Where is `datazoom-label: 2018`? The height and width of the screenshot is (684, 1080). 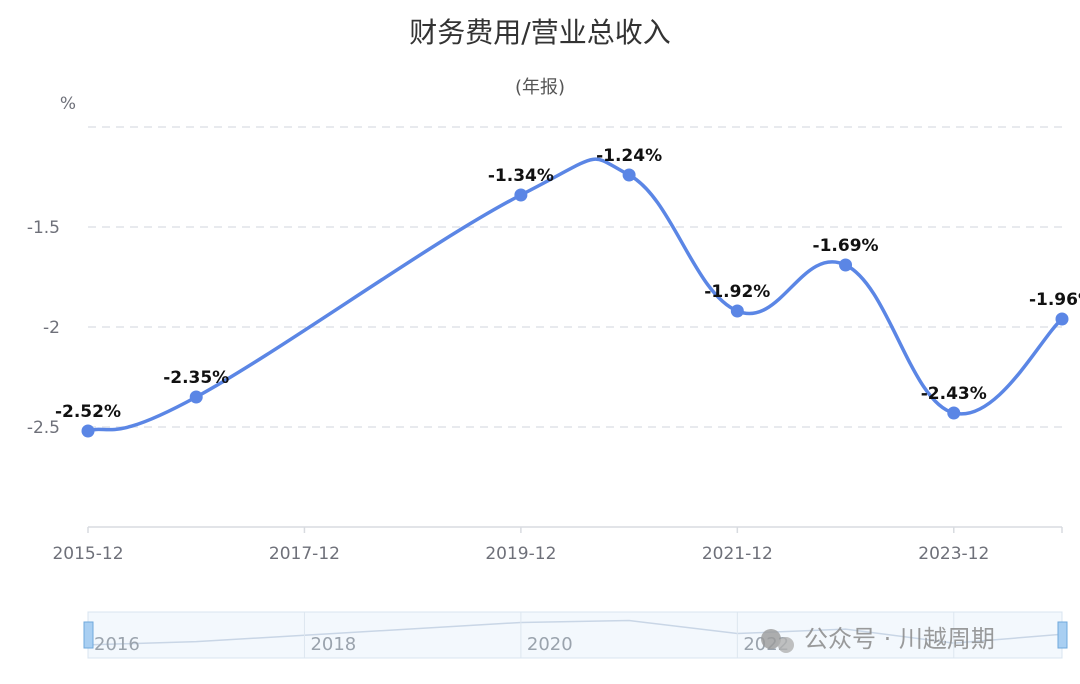
datazoom-label: 2018 is located at coordinates (333, 644).